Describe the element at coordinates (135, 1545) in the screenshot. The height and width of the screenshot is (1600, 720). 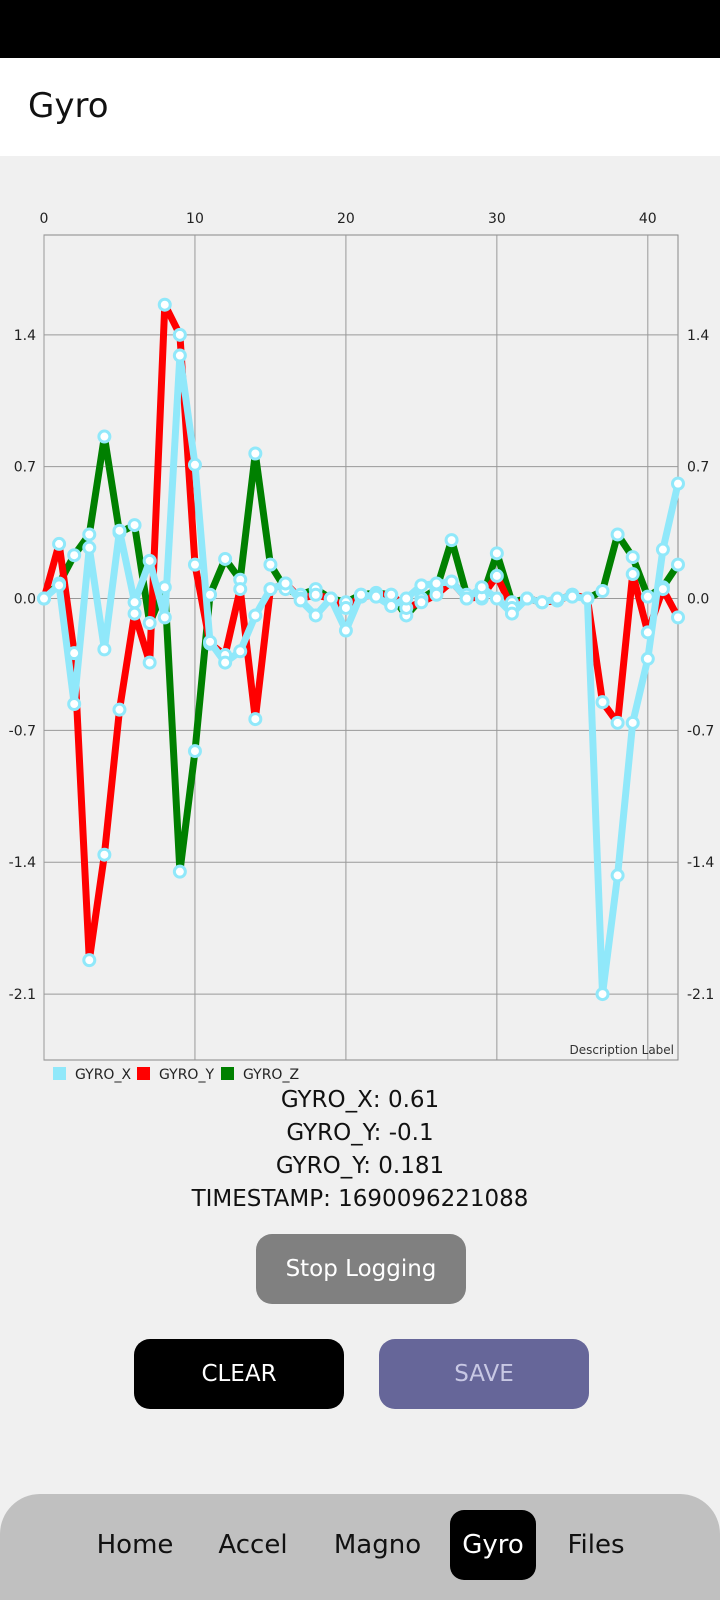
I see `nav-item-home: Home` at that location.